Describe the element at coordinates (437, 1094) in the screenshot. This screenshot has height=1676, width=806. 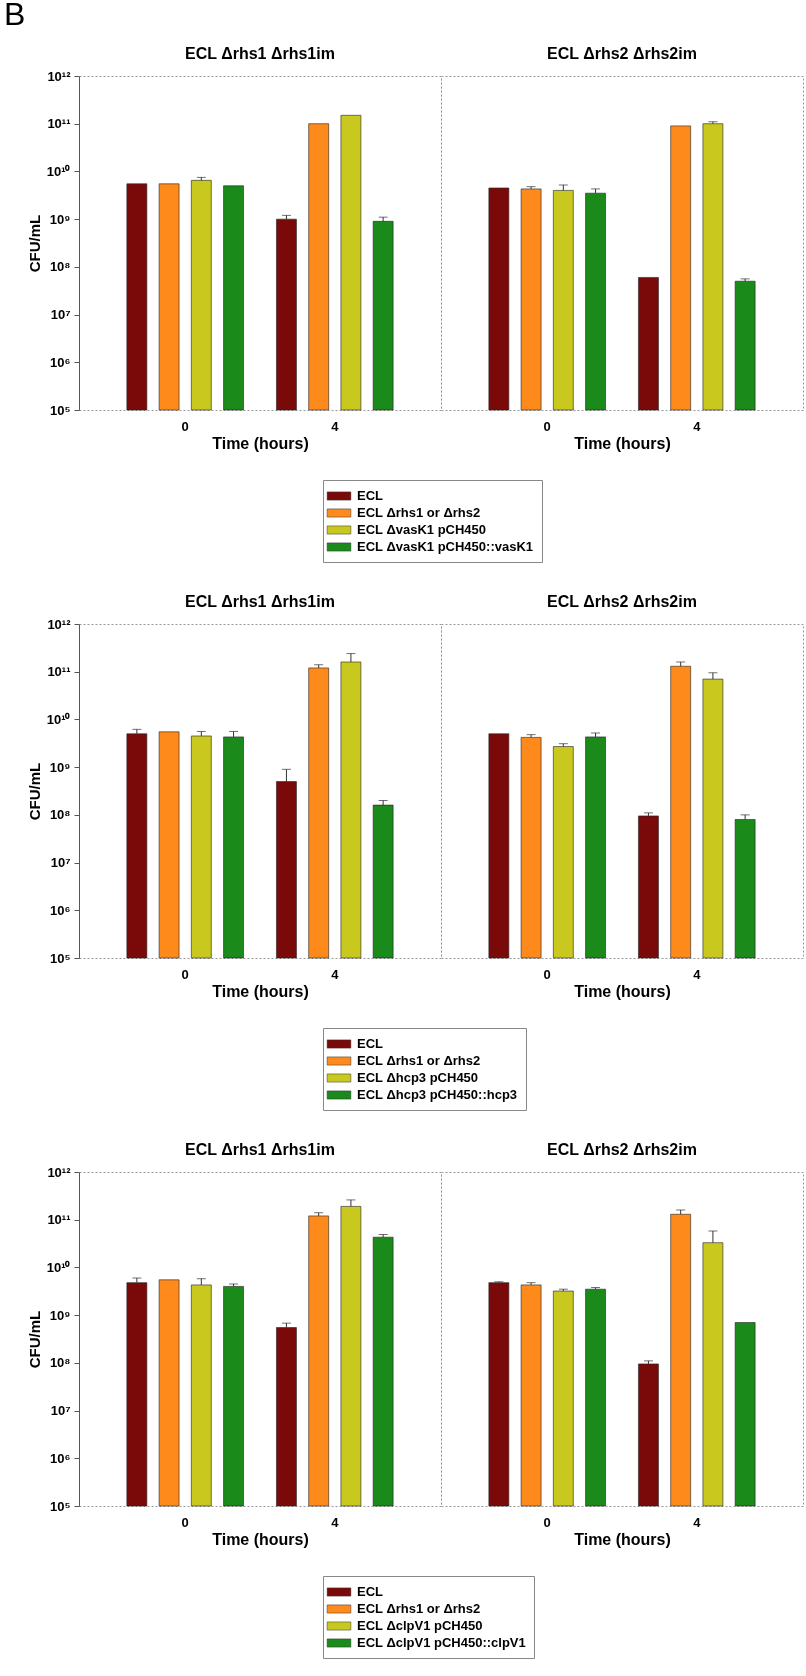
I see `legend-label: ECL Δhcp3 pCH450::hcp3` at that location.